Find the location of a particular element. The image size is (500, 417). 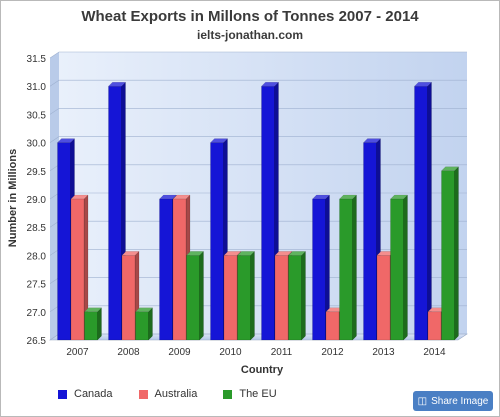

y-tick-label: 27.5 is located at coordinates (37, 285).